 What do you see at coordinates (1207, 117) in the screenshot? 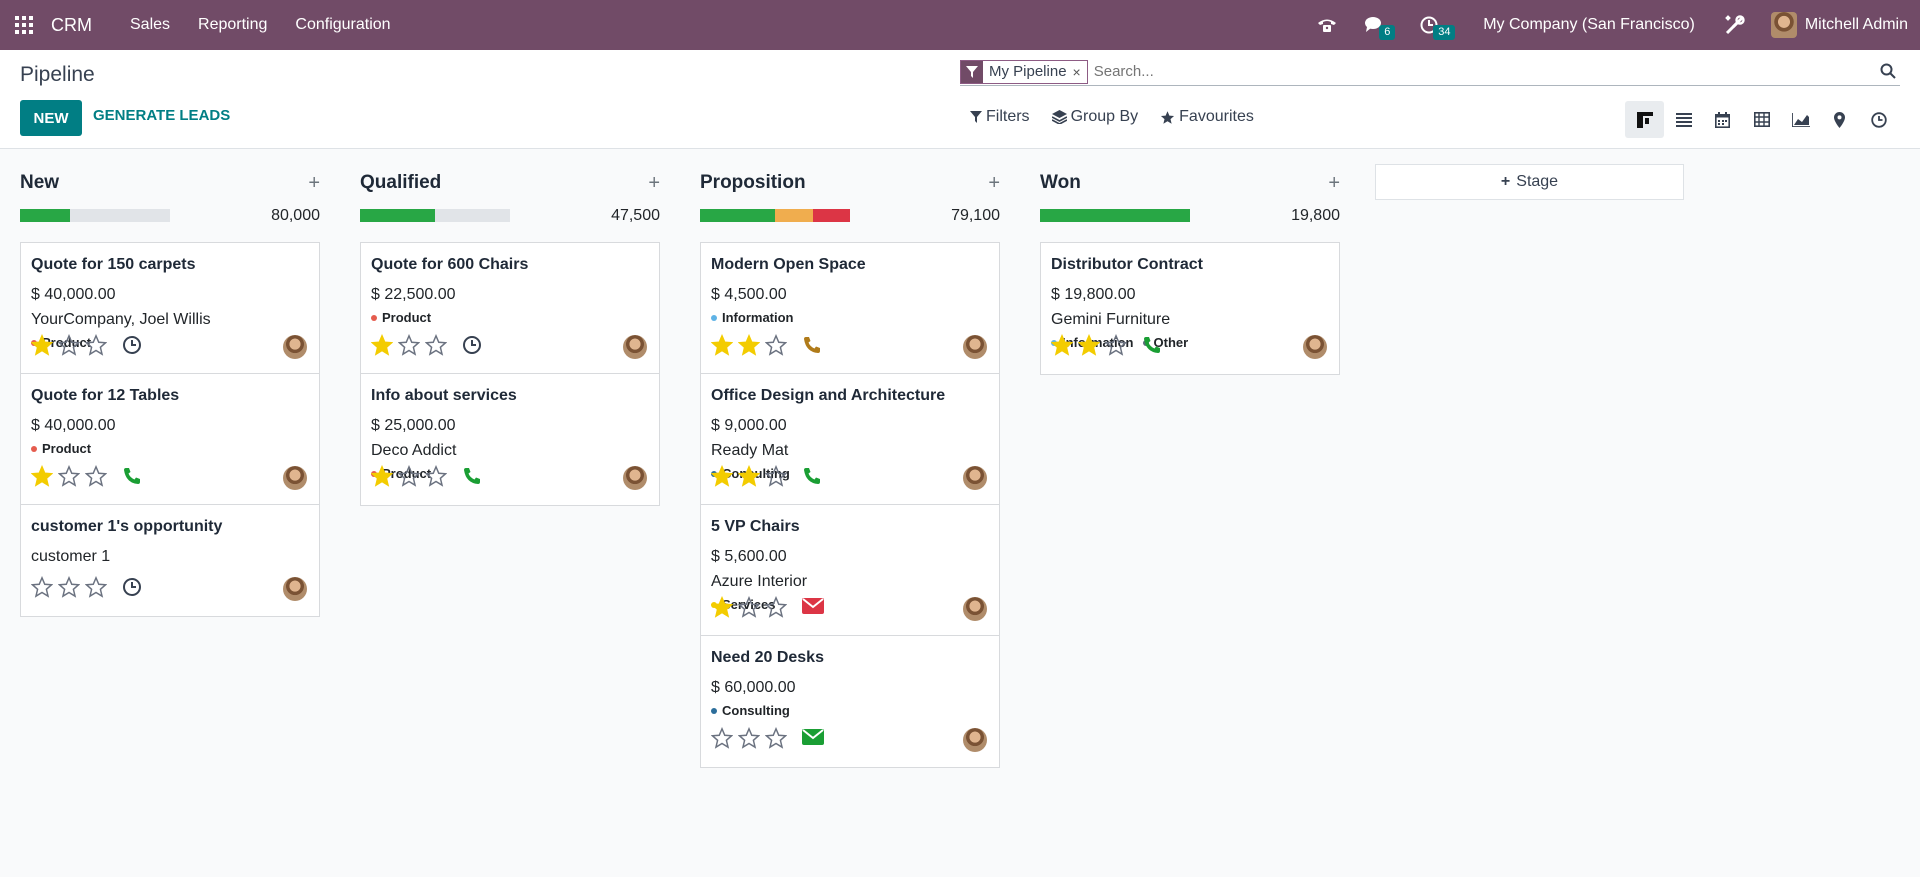
I see `favourites-button: Favourites` at bounding box center [1207, 117].